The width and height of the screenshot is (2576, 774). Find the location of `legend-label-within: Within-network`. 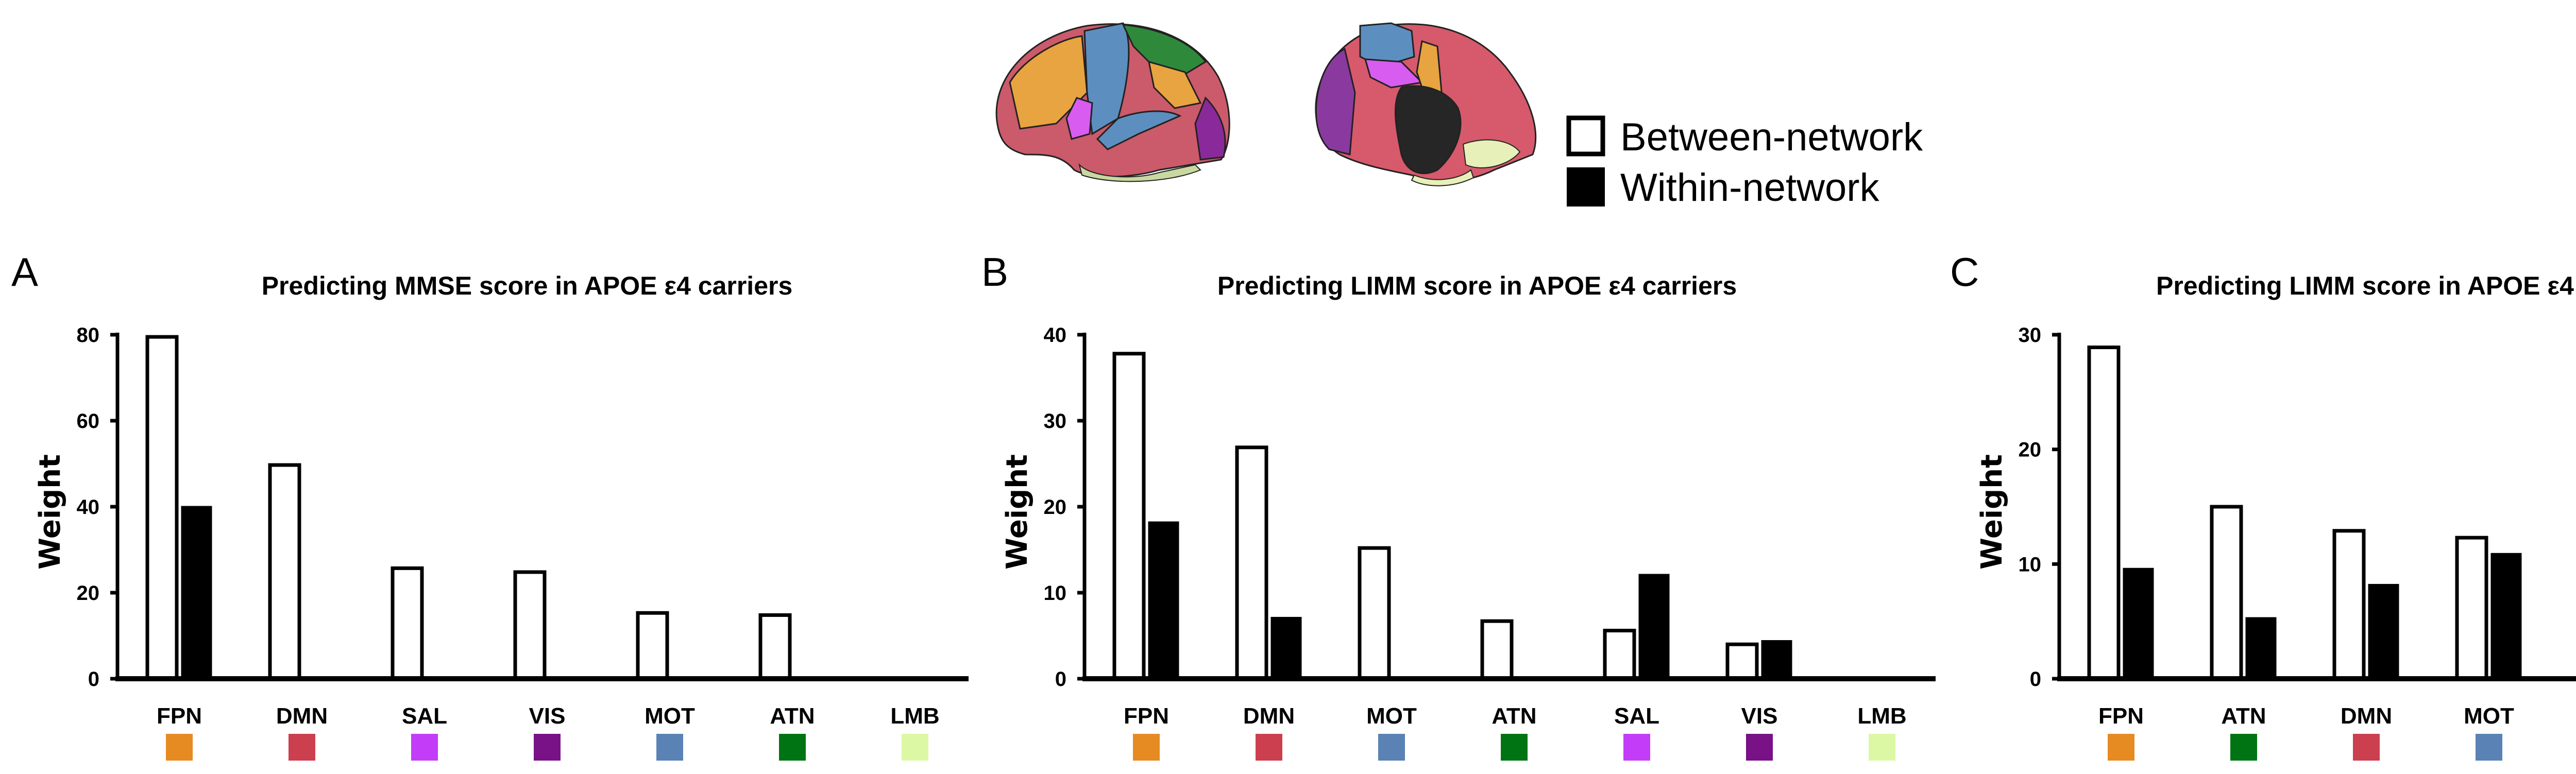

legend-label-within: Within-network is located at coordinates (1750, 188).